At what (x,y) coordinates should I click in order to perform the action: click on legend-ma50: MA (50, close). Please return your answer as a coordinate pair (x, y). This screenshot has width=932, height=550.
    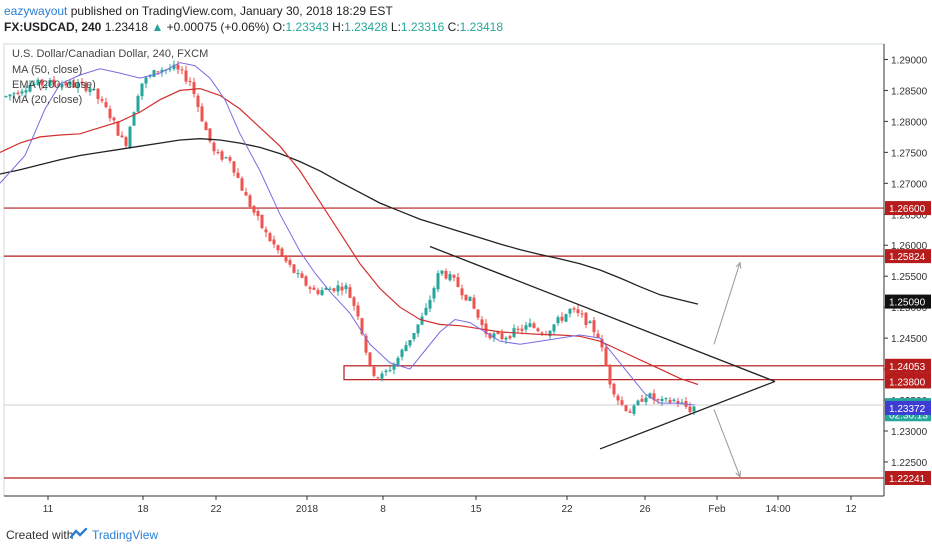
    Looking at the image, I should click on (47, 70).